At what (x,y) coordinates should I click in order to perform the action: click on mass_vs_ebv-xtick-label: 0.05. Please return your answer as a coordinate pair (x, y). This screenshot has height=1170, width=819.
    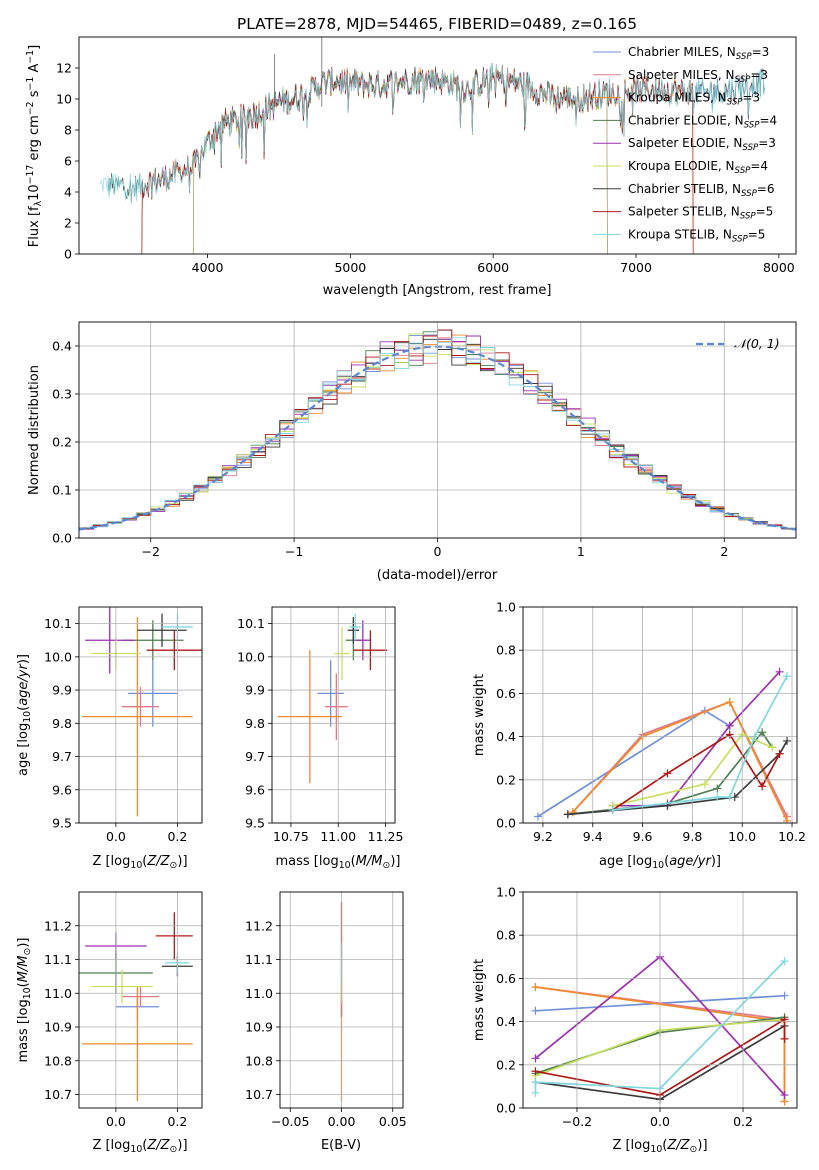
    Looking at the image, I should click on (393, 1121).